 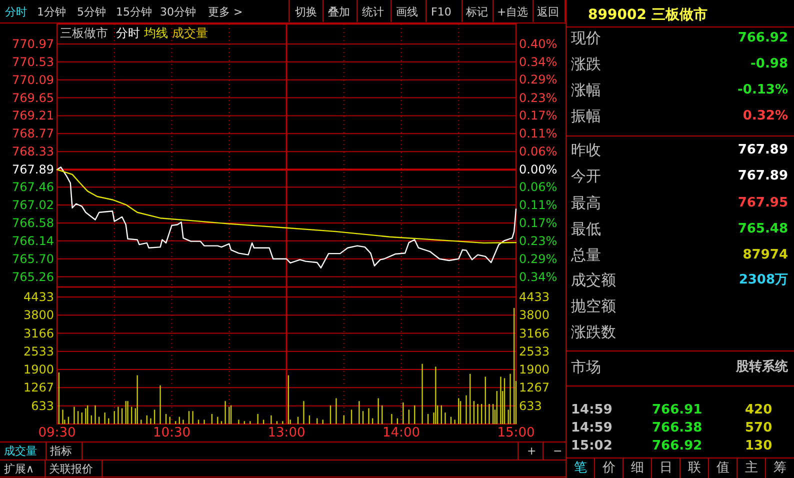 What do you see at coordinates (84, 33) in the screenshot?
I see `chart-title: 三板做市` at bounding box center [84, 33].